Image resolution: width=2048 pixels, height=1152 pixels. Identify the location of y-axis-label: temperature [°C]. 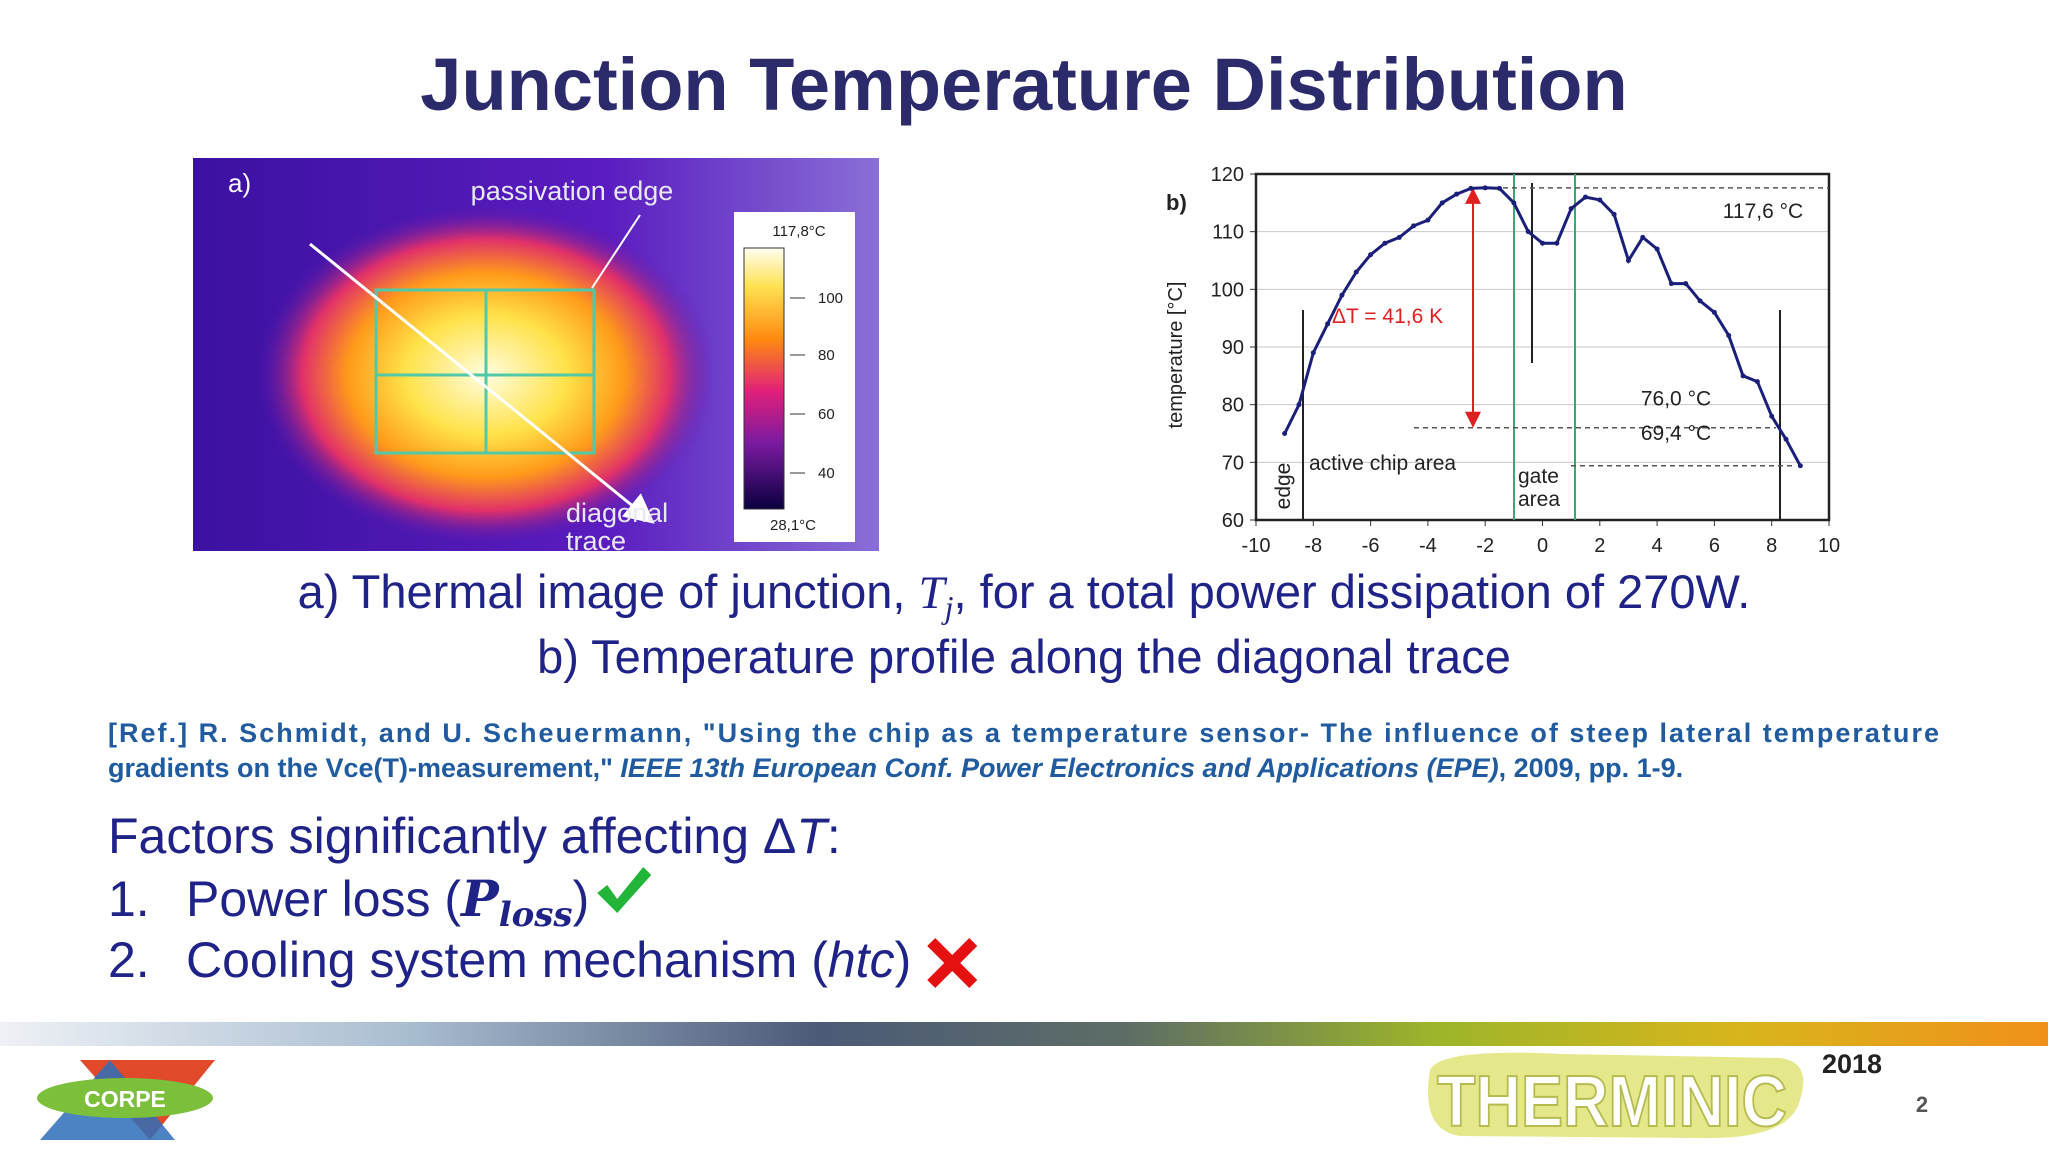
(1176, 355).